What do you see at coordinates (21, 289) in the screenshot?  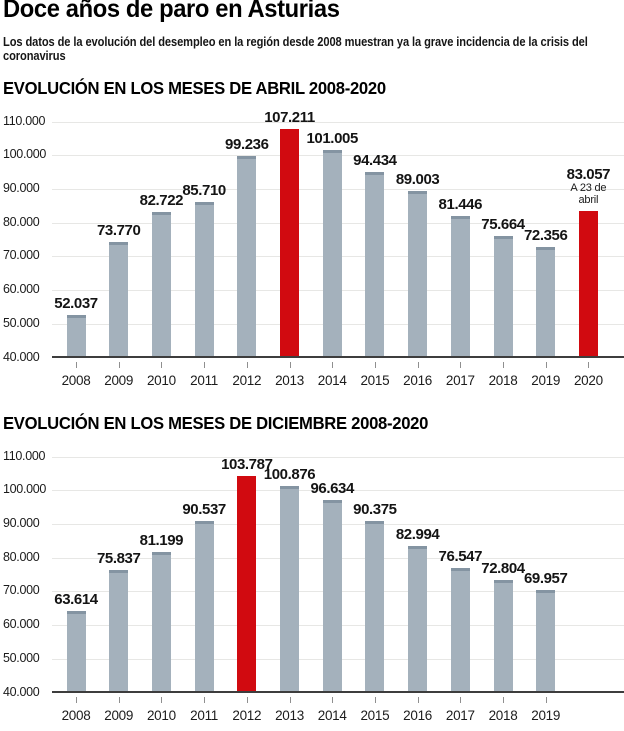 I see `y-axis-tick-label: 60.000` at bounding box center [21, 289].